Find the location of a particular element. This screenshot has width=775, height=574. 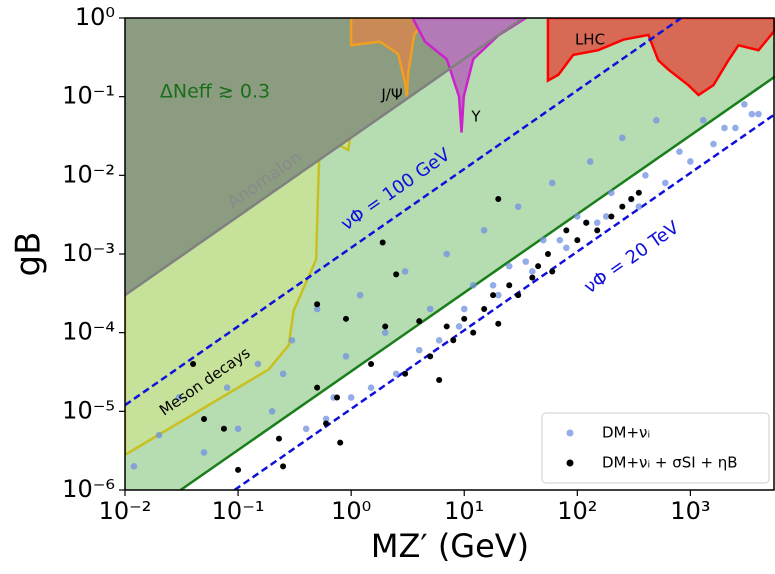

annotation: J/Ψ is located at coordinates (391, 95).